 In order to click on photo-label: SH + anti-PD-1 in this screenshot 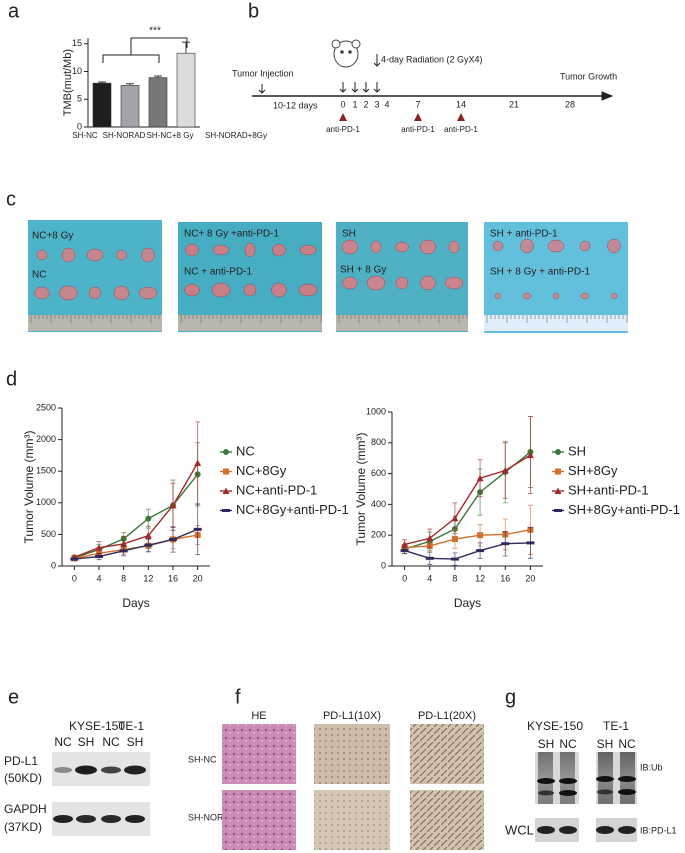, I will do `click(524, 234)`.